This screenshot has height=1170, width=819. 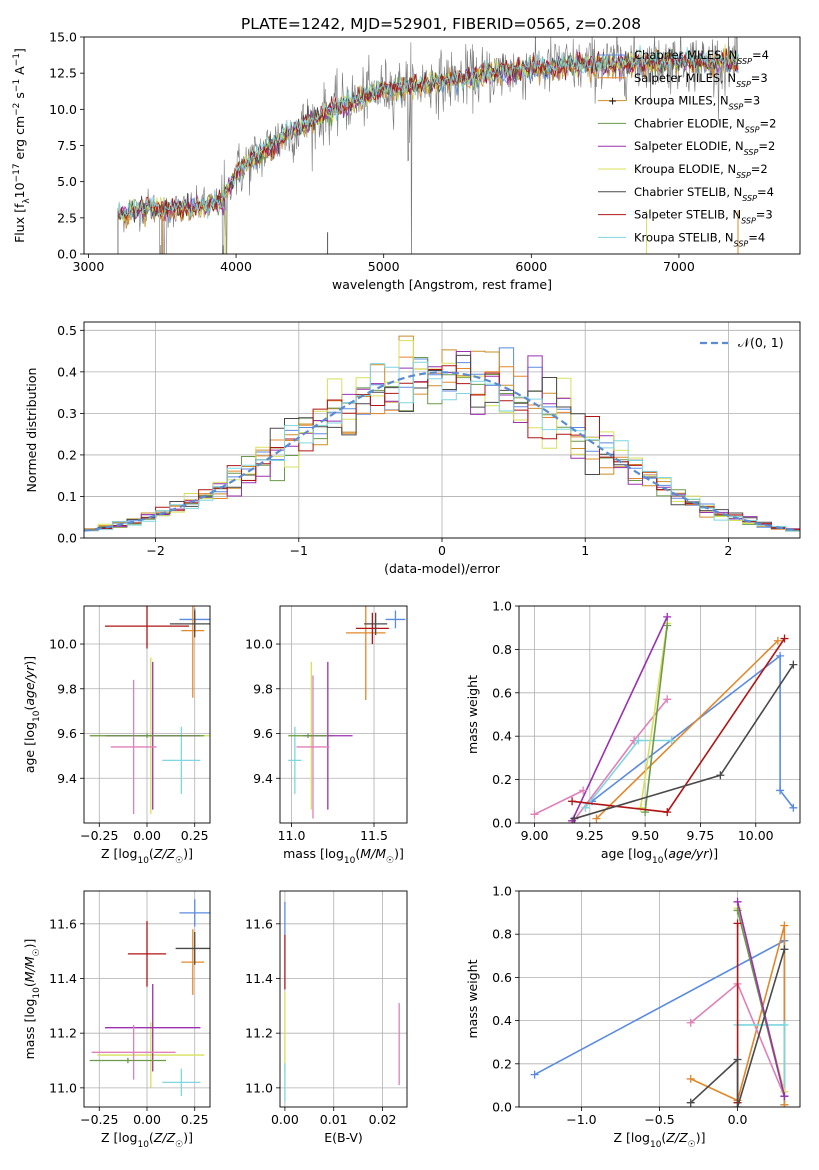 What do you see at coordinates (660, 1140) in the screenshot?
I see `massweight-vs-Z-x-label: Z [log10(Z/Z☉)]` at bounding box center [660, 1140].